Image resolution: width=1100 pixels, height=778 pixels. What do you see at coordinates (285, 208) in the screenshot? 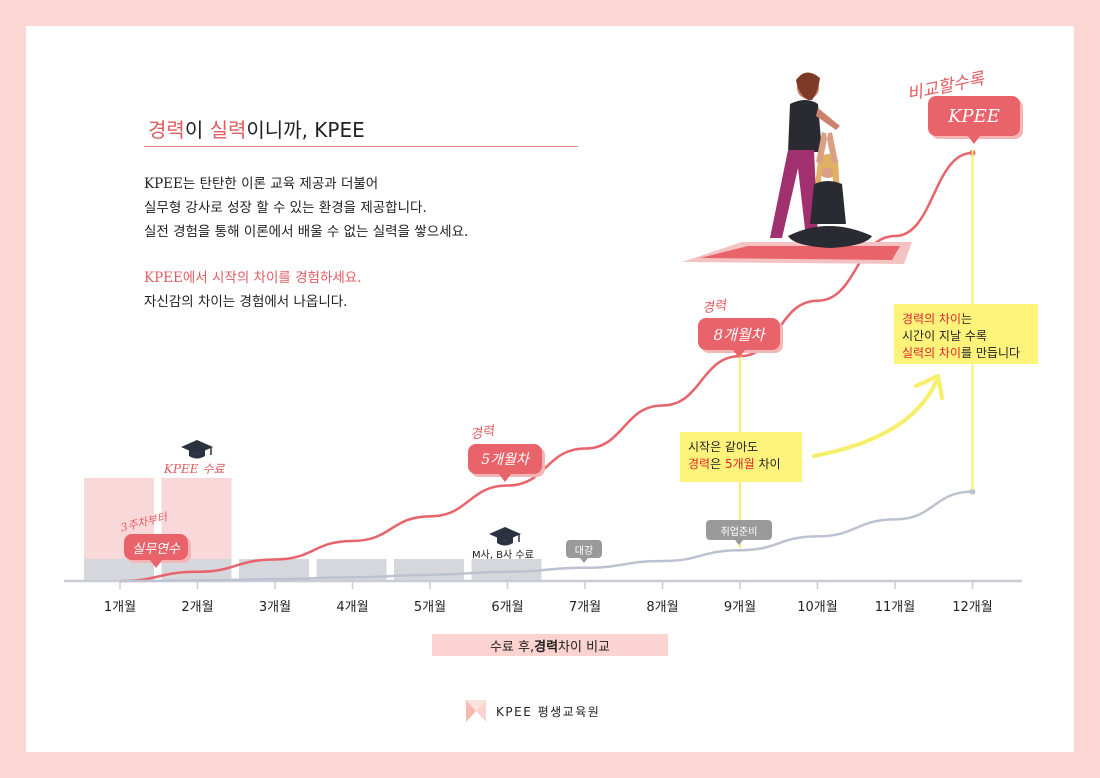
I see `intro-line-2: 실무형 강사로 성장 할 수 있는 환경을 제공합니다.` at bounding box center [285, 208].